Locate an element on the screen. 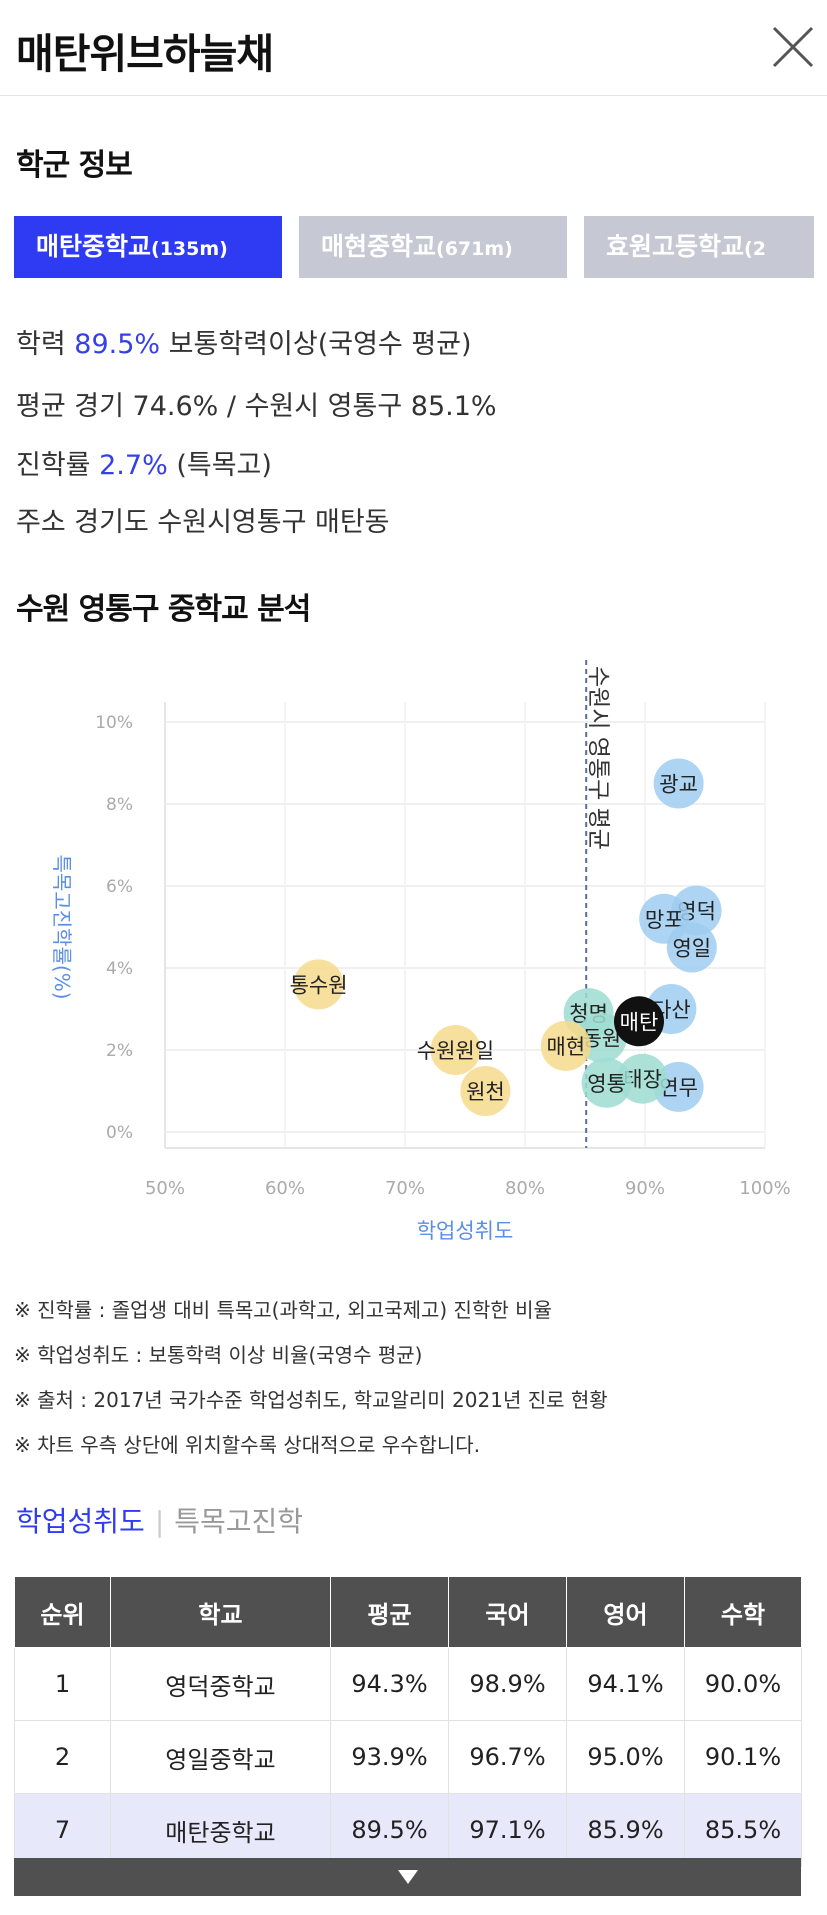 This screenshot has height=1915, width=827. table-header-row: 순위 학교 평균 국어 영어 수학 is located at coordinates (408, 1612).